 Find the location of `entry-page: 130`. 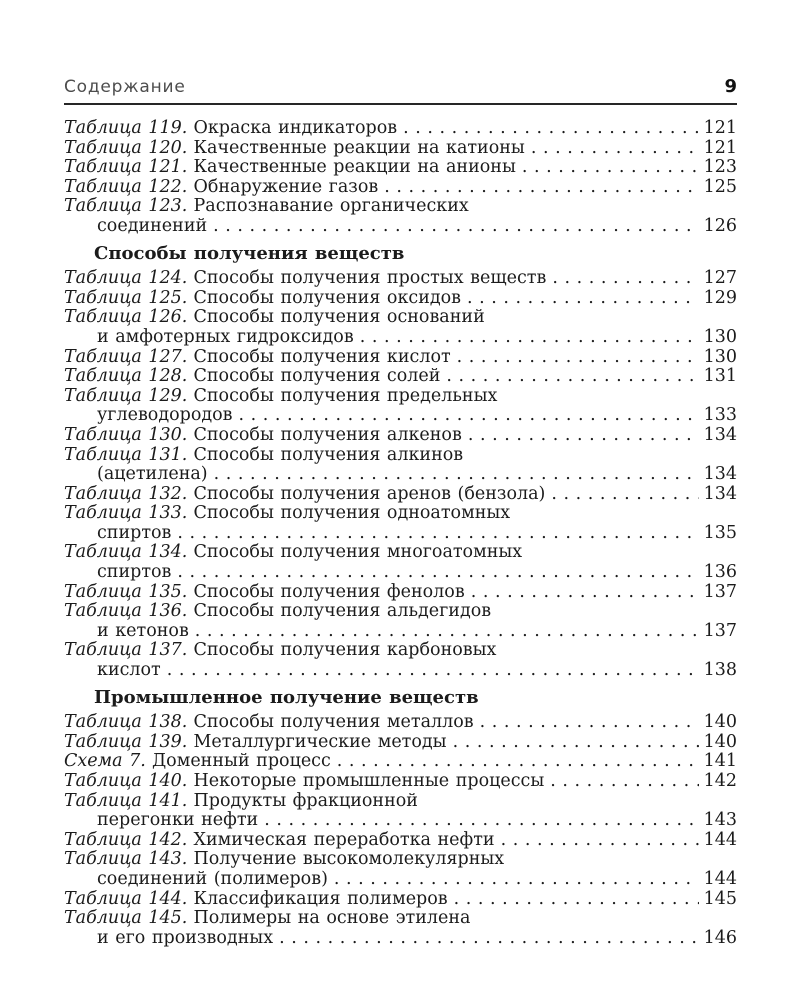

entry-page: 130 is located at coordinates (720, 336).